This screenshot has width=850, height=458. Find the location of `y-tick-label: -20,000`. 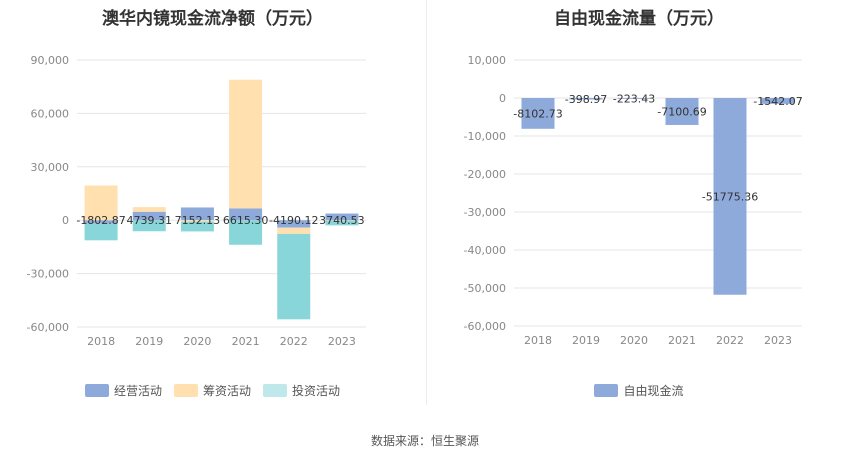

y-tick-label: -20,000 is located at coordinates (485, 174).